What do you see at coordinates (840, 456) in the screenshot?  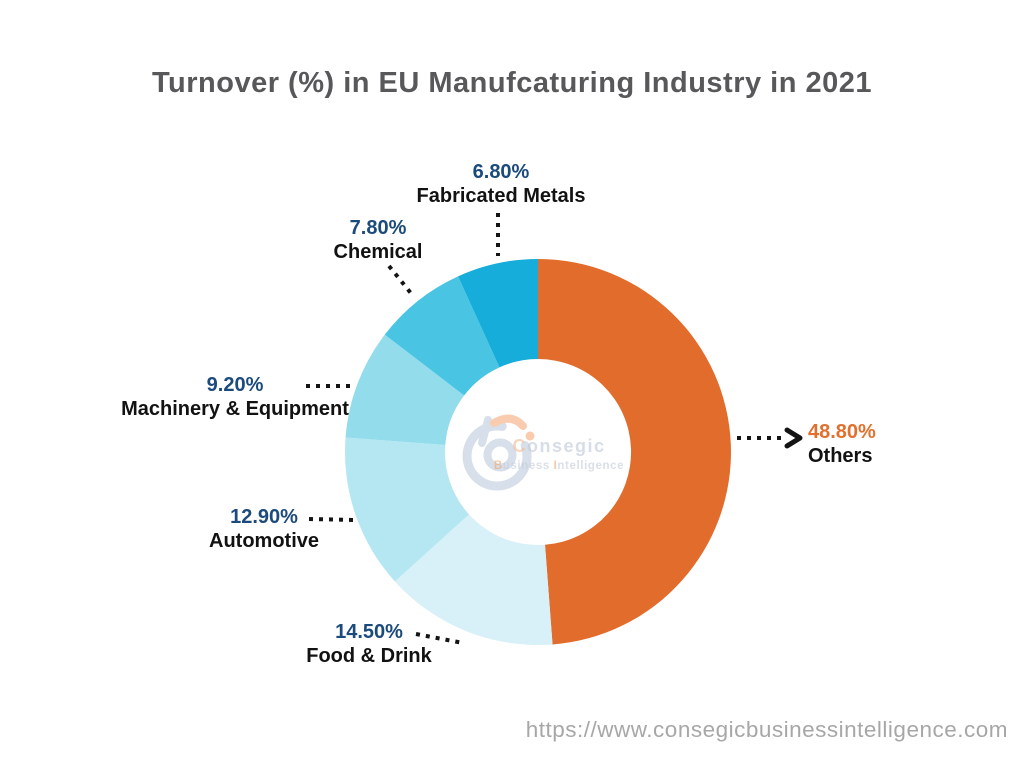 I see `label-others: Others` at bounding box center [840, 456].